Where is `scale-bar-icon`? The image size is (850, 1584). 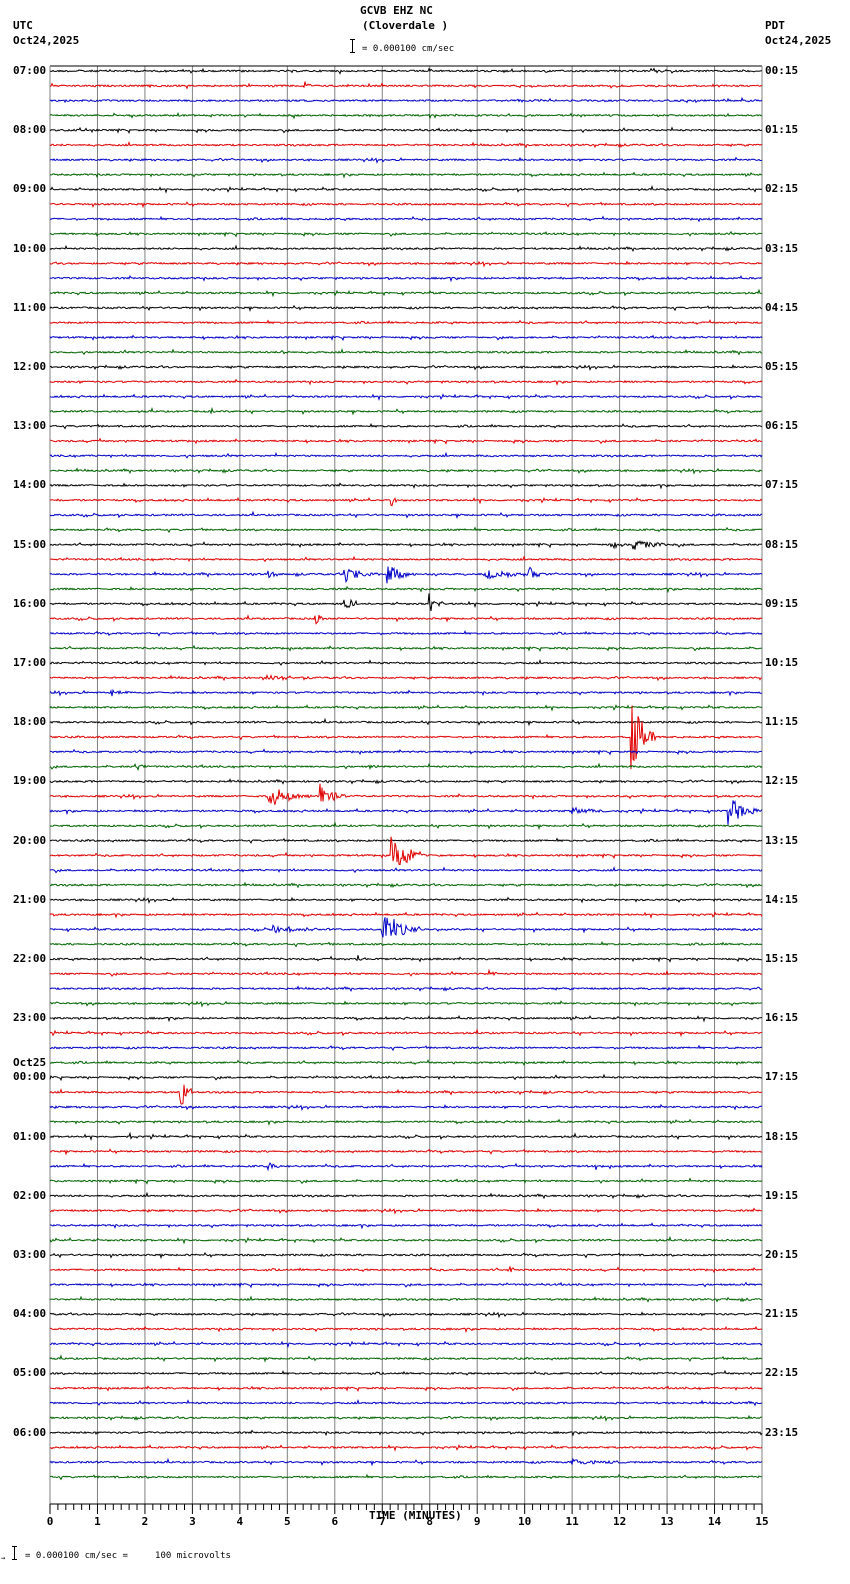 scale-bar-icon is located at coordinates (354, 46).